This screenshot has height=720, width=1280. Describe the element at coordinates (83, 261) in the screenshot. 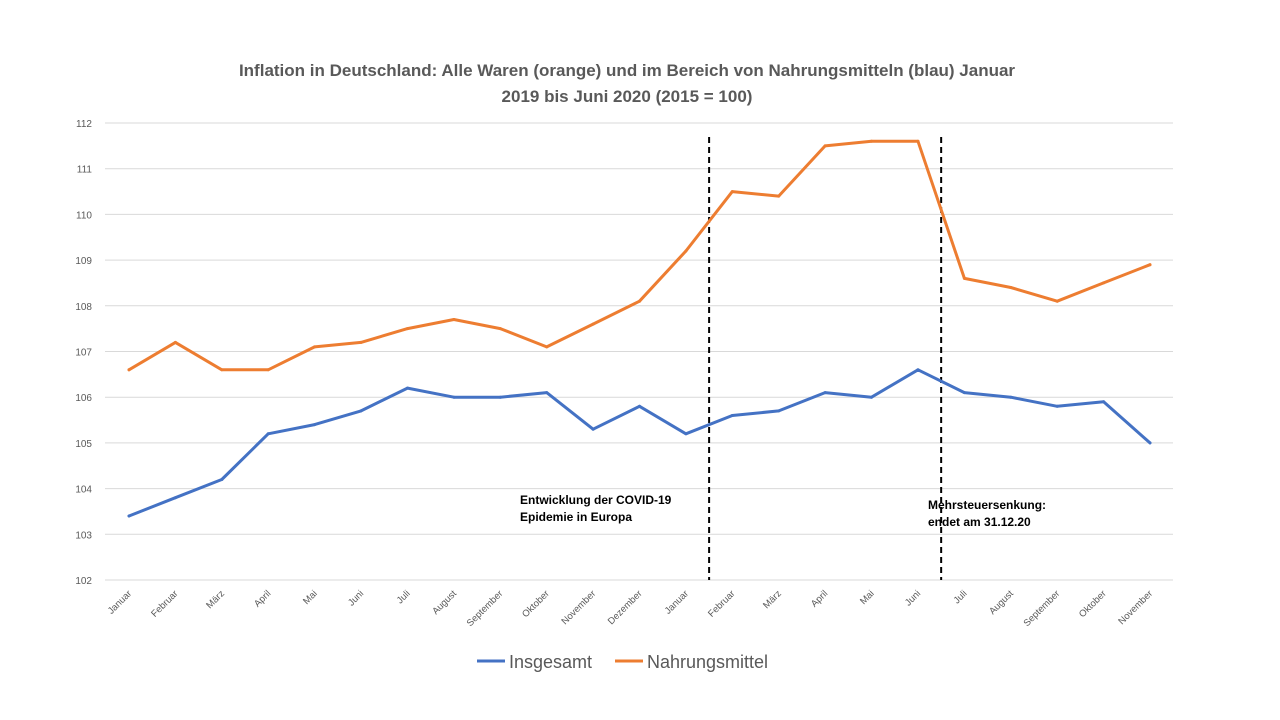

I see `y-tick-label-109: 109` at that location.